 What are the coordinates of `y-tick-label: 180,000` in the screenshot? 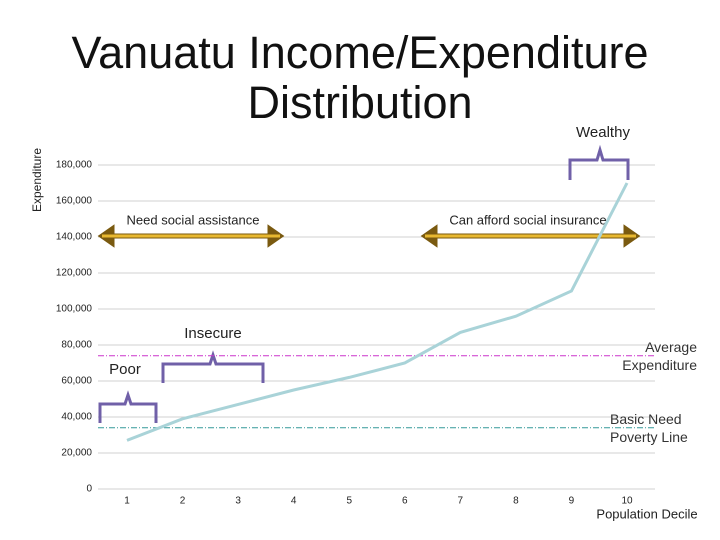 It's located at (74, 165).